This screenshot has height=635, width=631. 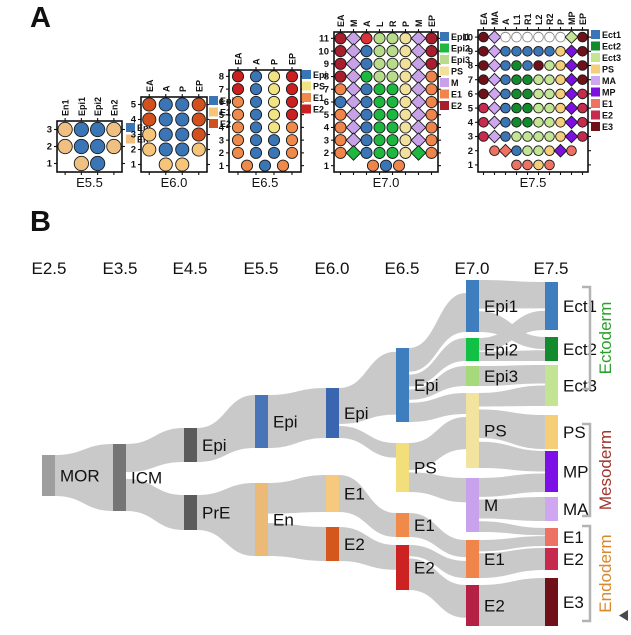 What do you see at coordinates (146, 478) in the screenshot?
I see `sankey-node-label-ICM: ICM` at bounding box center [146, 478].